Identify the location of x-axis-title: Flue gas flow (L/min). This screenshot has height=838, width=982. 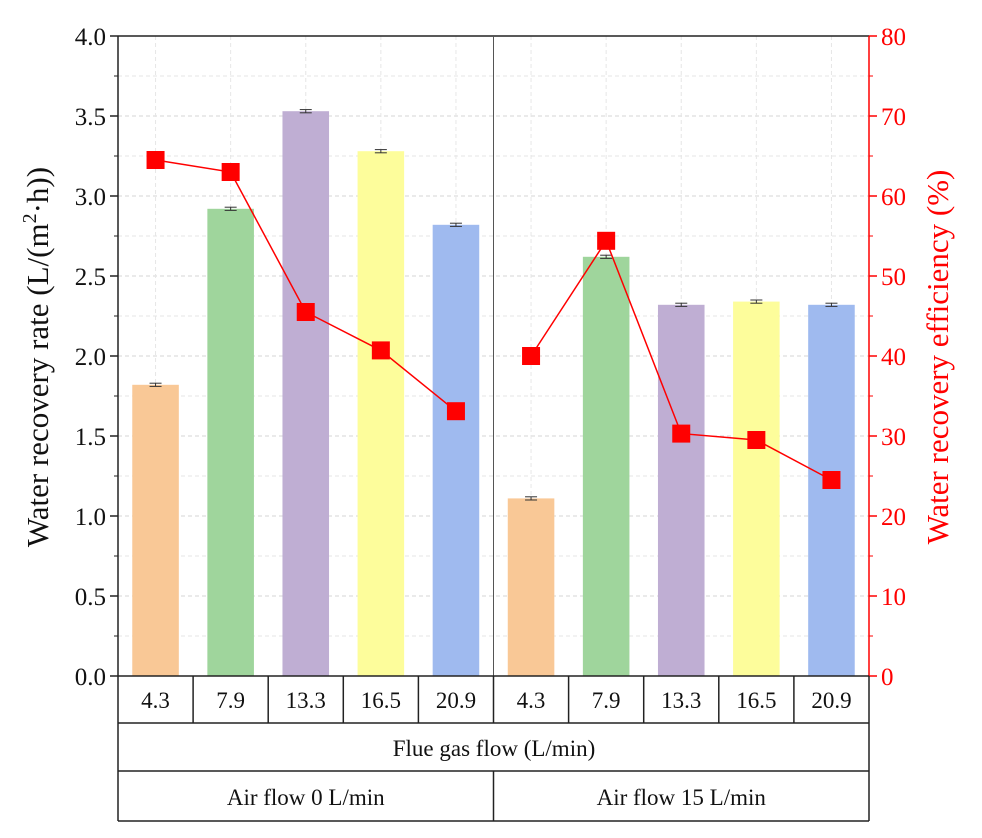
(494, 748).